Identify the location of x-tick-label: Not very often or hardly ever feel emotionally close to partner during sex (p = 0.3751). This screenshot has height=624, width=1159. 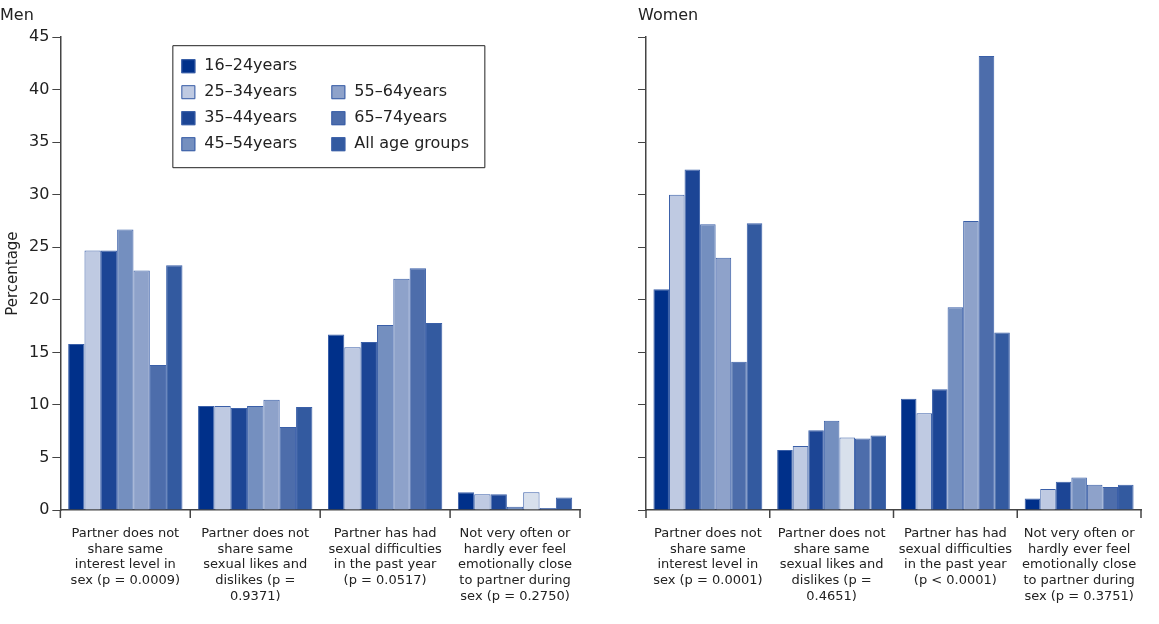
(1079, 564).